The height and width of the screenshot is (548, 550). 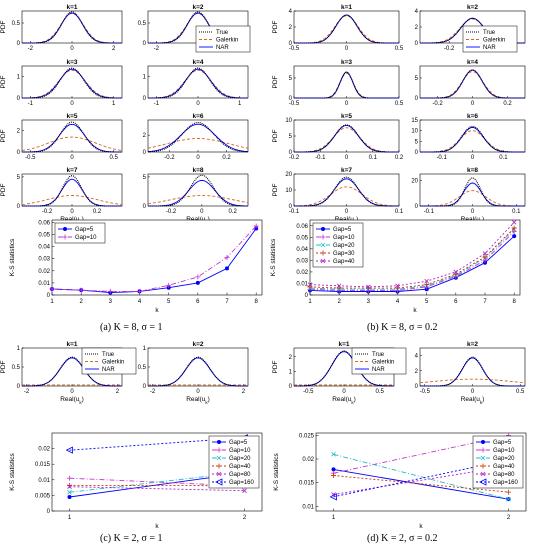 I want to click on ks-ytick-label: 0.01, so click(x=44, y=481).